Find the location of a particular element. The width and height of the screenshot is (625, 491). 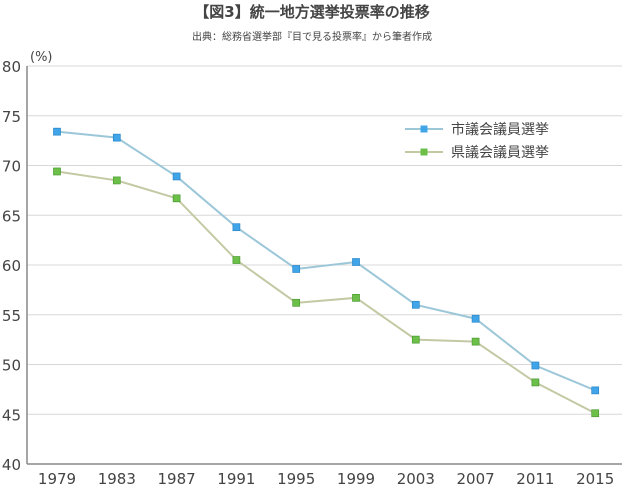

x-tick-label: 1979 is located at coordinates (57, 479).